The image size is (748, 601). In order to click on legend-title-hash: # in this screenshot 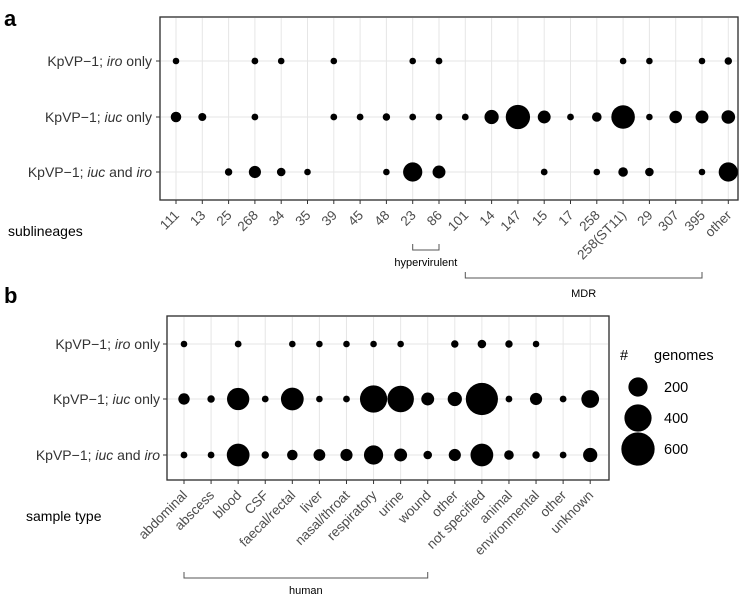, I will do `click(624, 356)`.